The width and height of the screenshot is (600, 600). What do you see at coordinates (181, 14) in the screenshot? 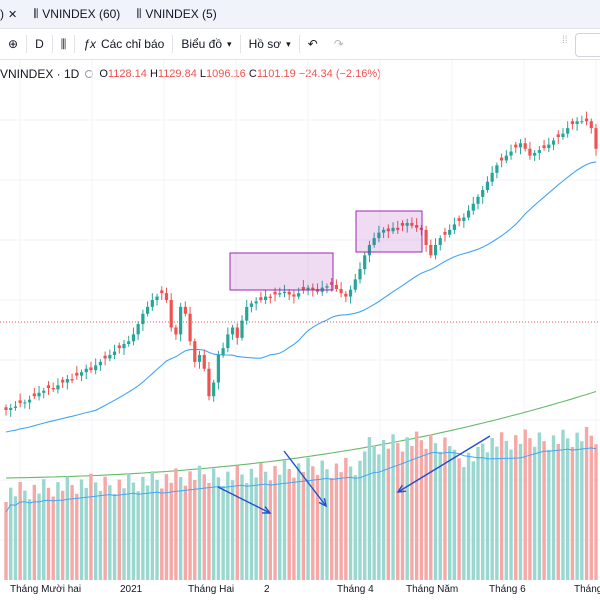
I see `tab-vnindex-5-label: VNINDEX (5)` at bounding box center [181, 14].